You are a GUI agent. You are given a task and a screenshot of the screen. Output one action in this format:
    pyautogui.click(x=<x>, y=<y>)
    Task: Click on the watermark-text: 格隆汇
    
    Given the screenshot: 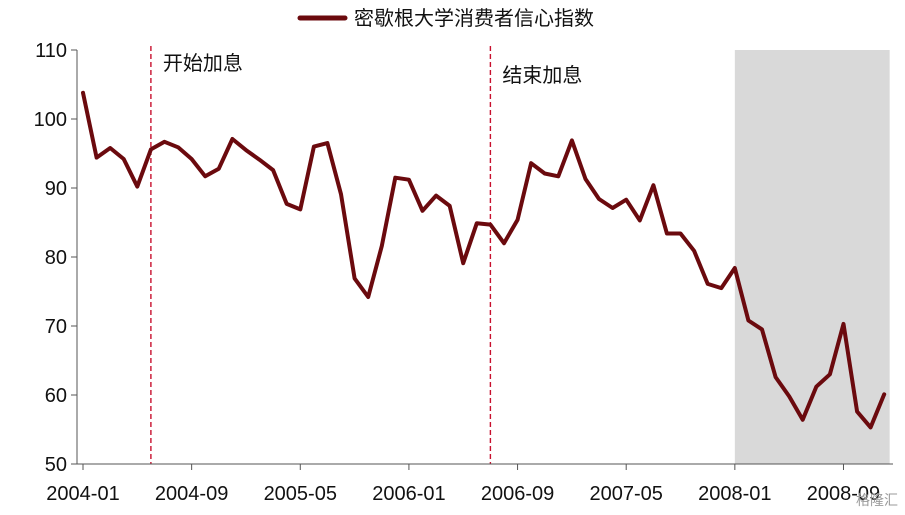 What is the action you would take?
    pyautogui.click(x=877, y=501)
    